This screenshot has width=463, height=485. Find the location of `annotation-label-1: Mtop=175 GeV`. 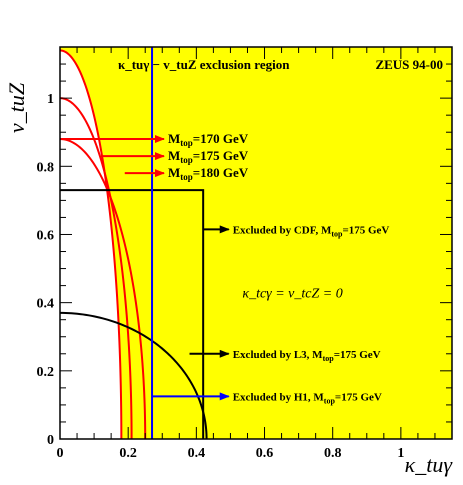

annotation-label-1: Mtop=175 GeV is located at coordinates (208, 156).